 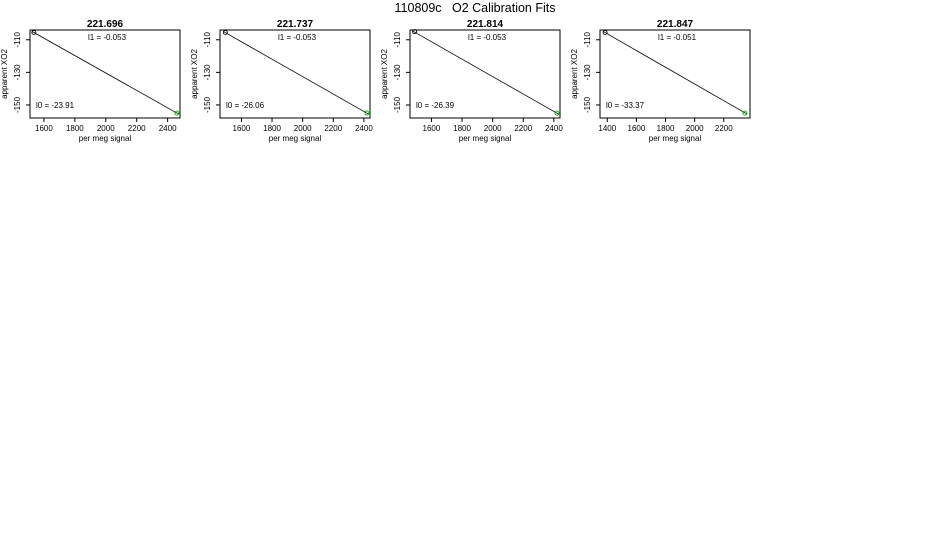 What do you see at coordinates (435, 105) in the screenshot?
I see `intercept-annotation: l0 = -26.39` at bounding box center [435, 105].